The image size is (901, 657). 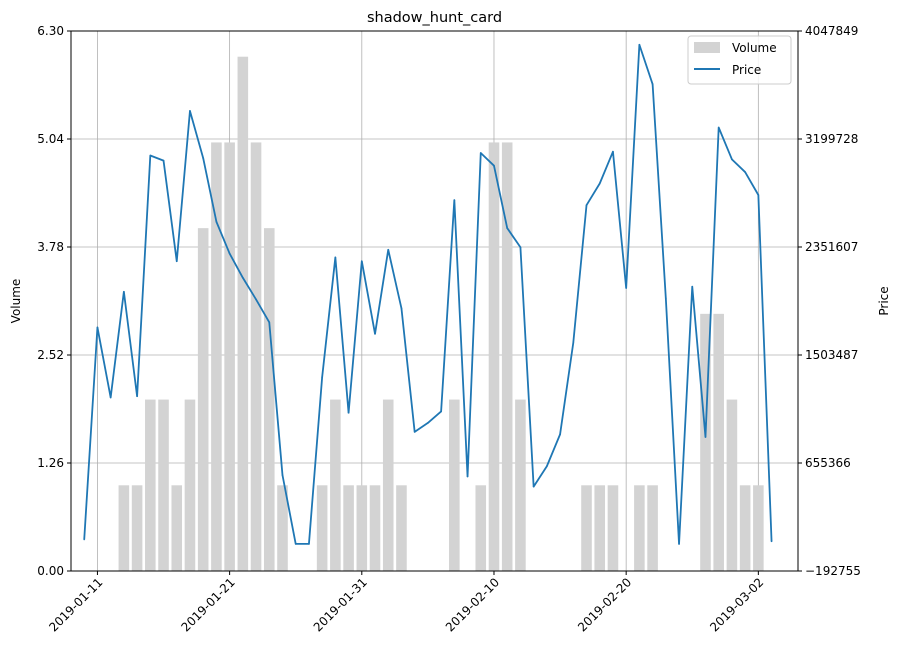 What do you see at coordinates (50, 31) in the screenshot?
I see `left-tick-label-5: 6.30` at bounding box center [50, 31].